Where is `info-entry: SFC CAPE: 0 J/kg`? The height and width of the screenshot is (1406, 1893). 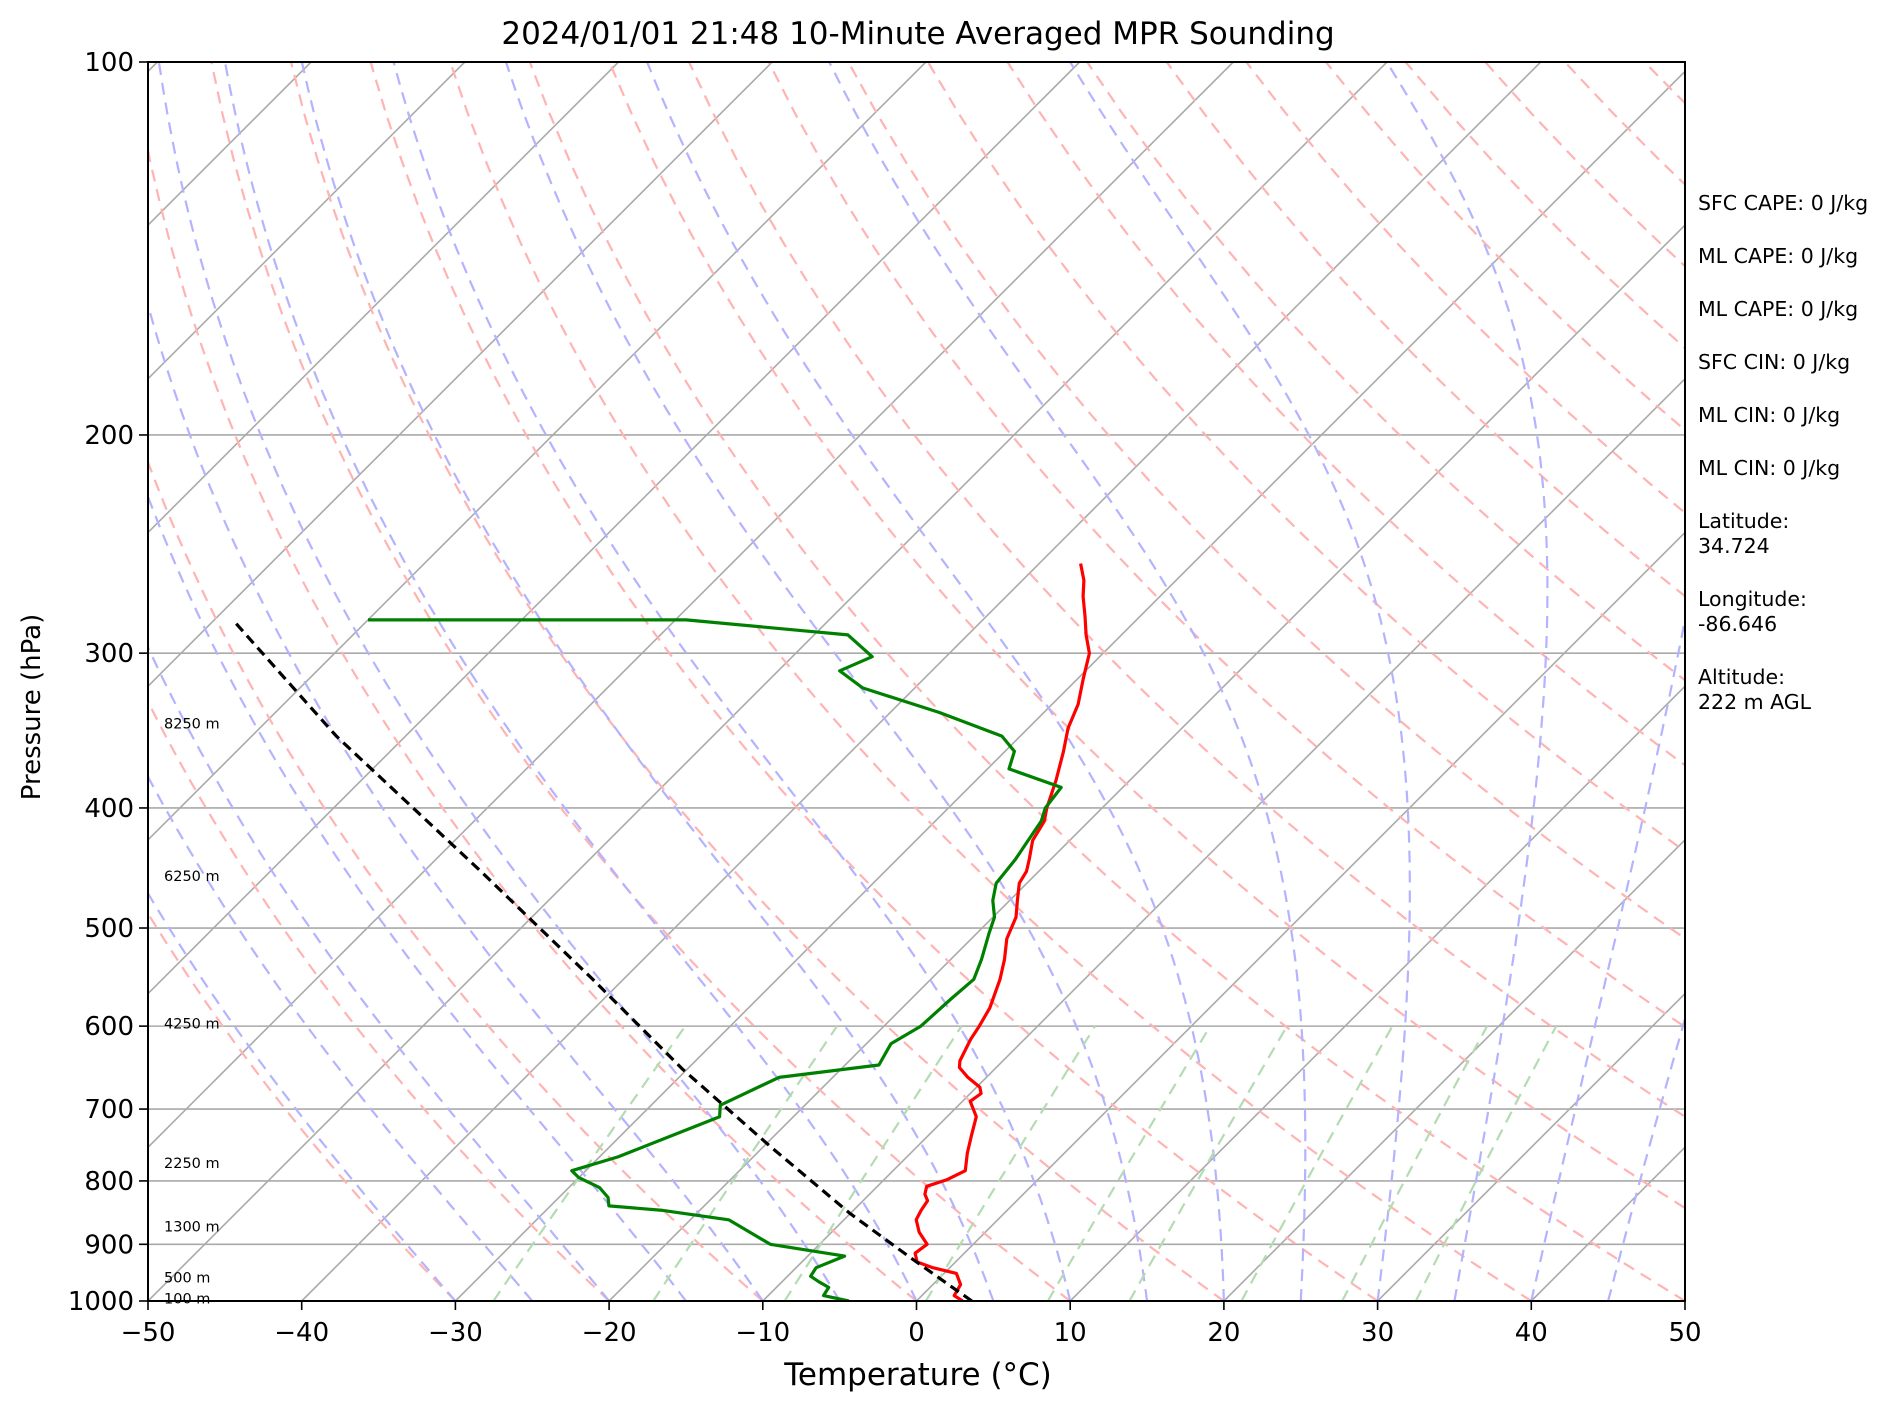
info-entry: SFC CAPE: 0 J/kg is located at coordinates (1783, 203).